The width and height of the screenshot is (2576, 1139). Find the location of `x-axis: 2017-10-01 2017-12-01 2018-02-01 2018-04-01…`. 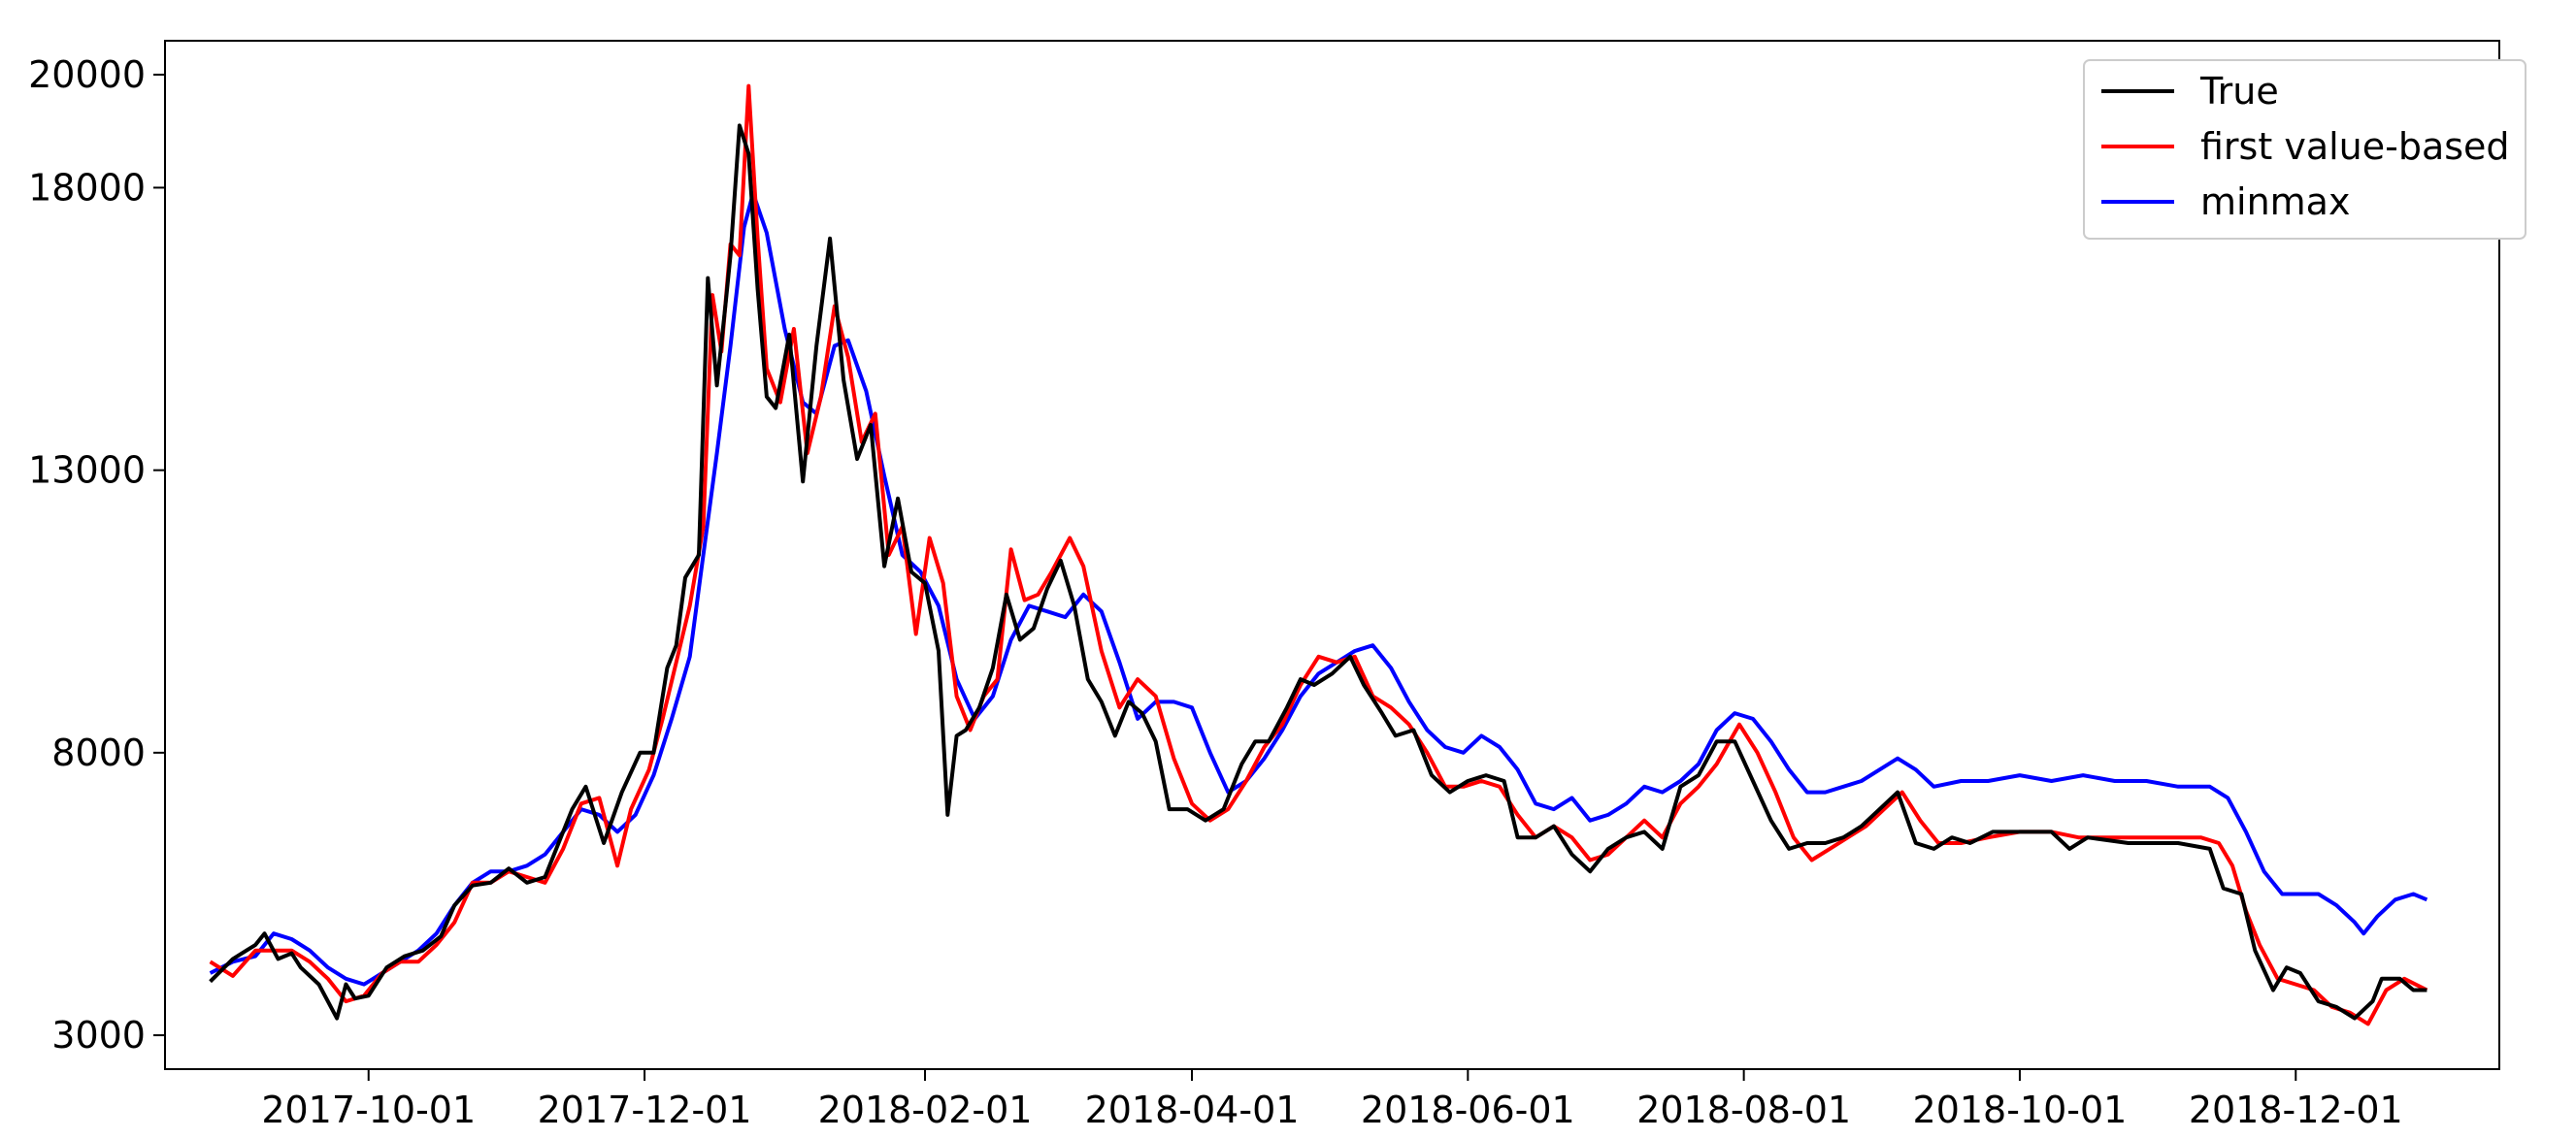

x-axis: 2017-10-01 2017-12-01 2018-02-01 2018-04-01… is located at coordinates (1332, 1100).